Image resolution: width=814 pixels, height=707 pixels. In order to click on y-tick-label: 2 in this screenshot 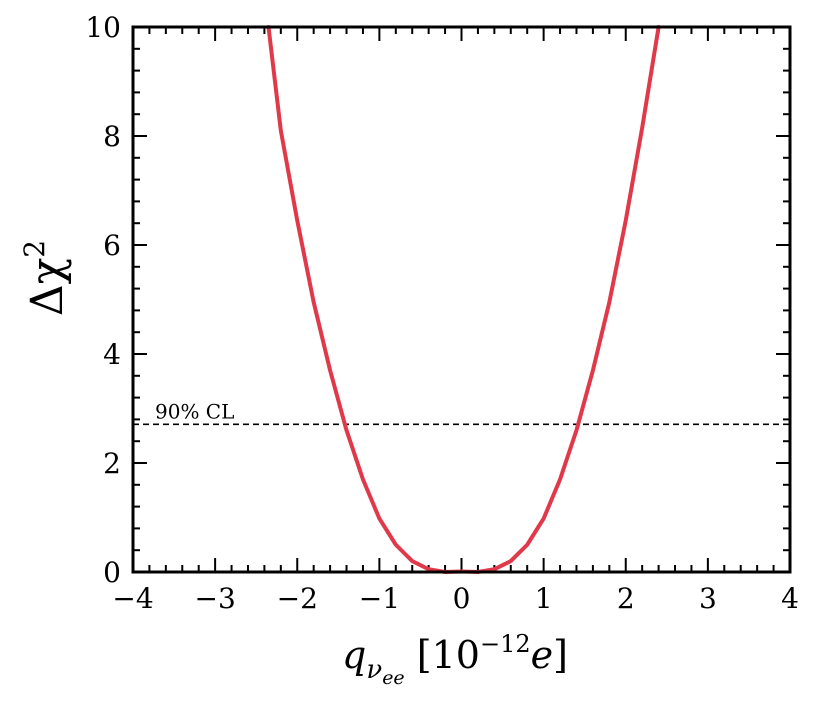, I will do `click(112, 463)`.